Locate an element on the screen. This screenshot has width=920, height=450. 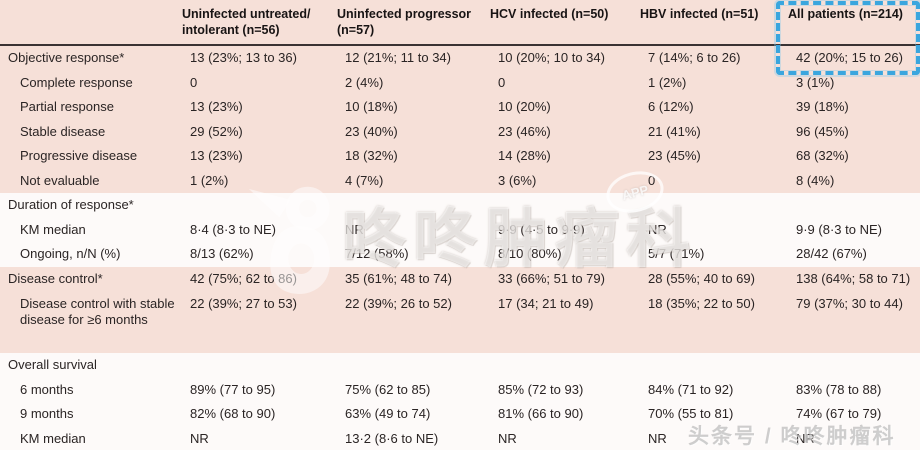
cell: 84% (71 to 92) is located at coordinates (691, 389).